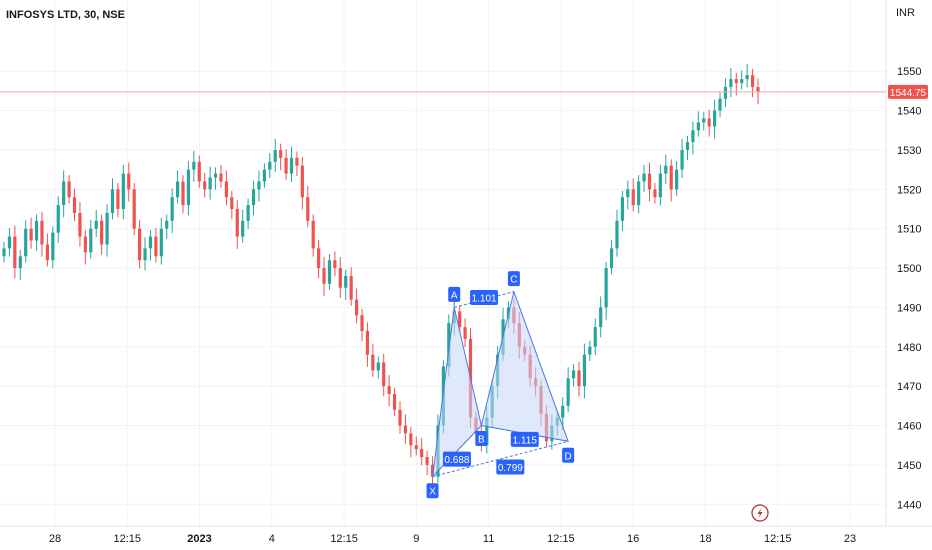  Describe the element at coordinates (850, 539) in the screenshot. I see `x-tick-label: 23` at that location.